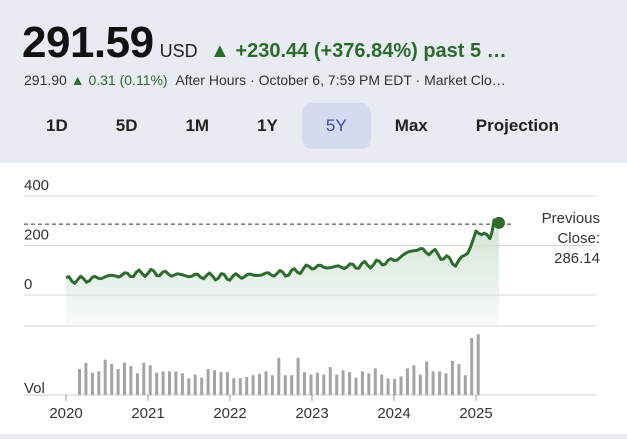 The height and width of the screenshot is (439, 627). What do you see at coordinates (571, 218) in the screenshot?
I see `previous-close-label: Previous` at bounding box center [571, 218].